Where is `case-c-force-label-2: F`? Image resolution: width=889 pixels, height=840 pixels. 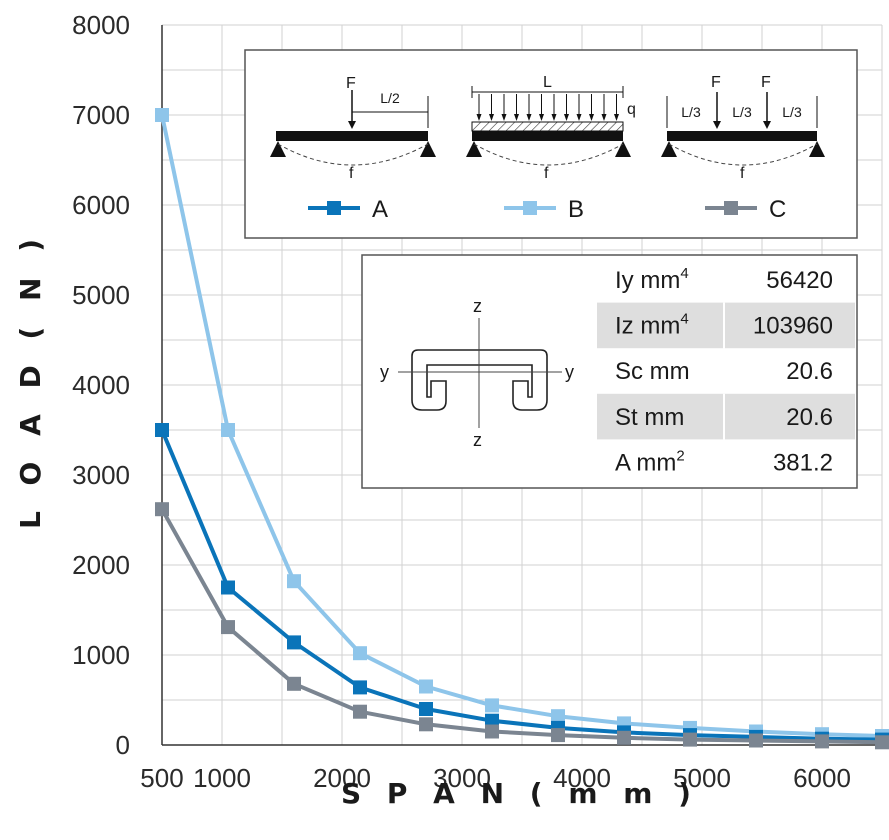
case-c-force-label-2: F is located at coordinates (766, 82).